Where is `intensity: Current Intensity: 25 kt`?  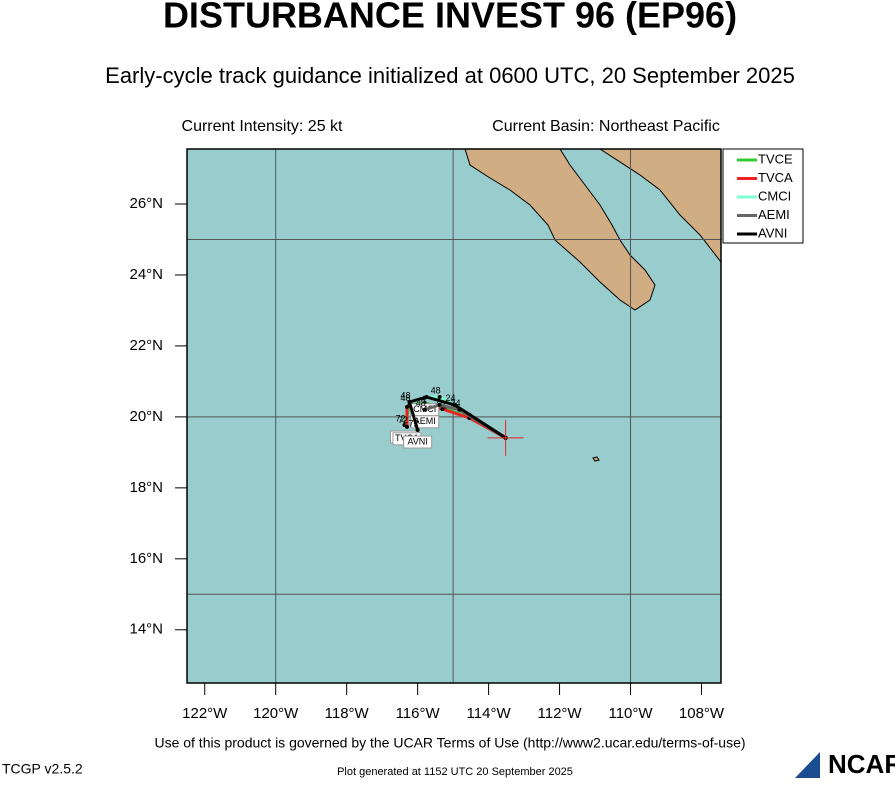 intensity: Current Intensity: 25 kt is located at coordinates (263, 126).